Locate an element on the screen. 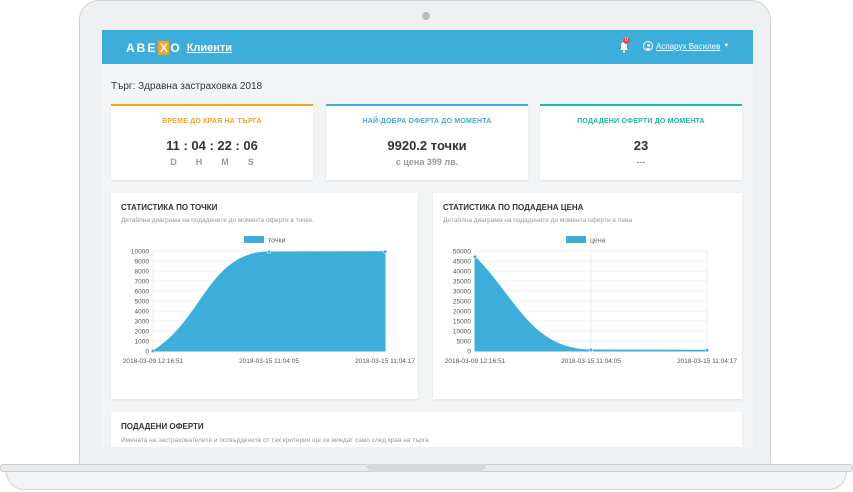  legend-label: цена is located at coordinates (598, 241).